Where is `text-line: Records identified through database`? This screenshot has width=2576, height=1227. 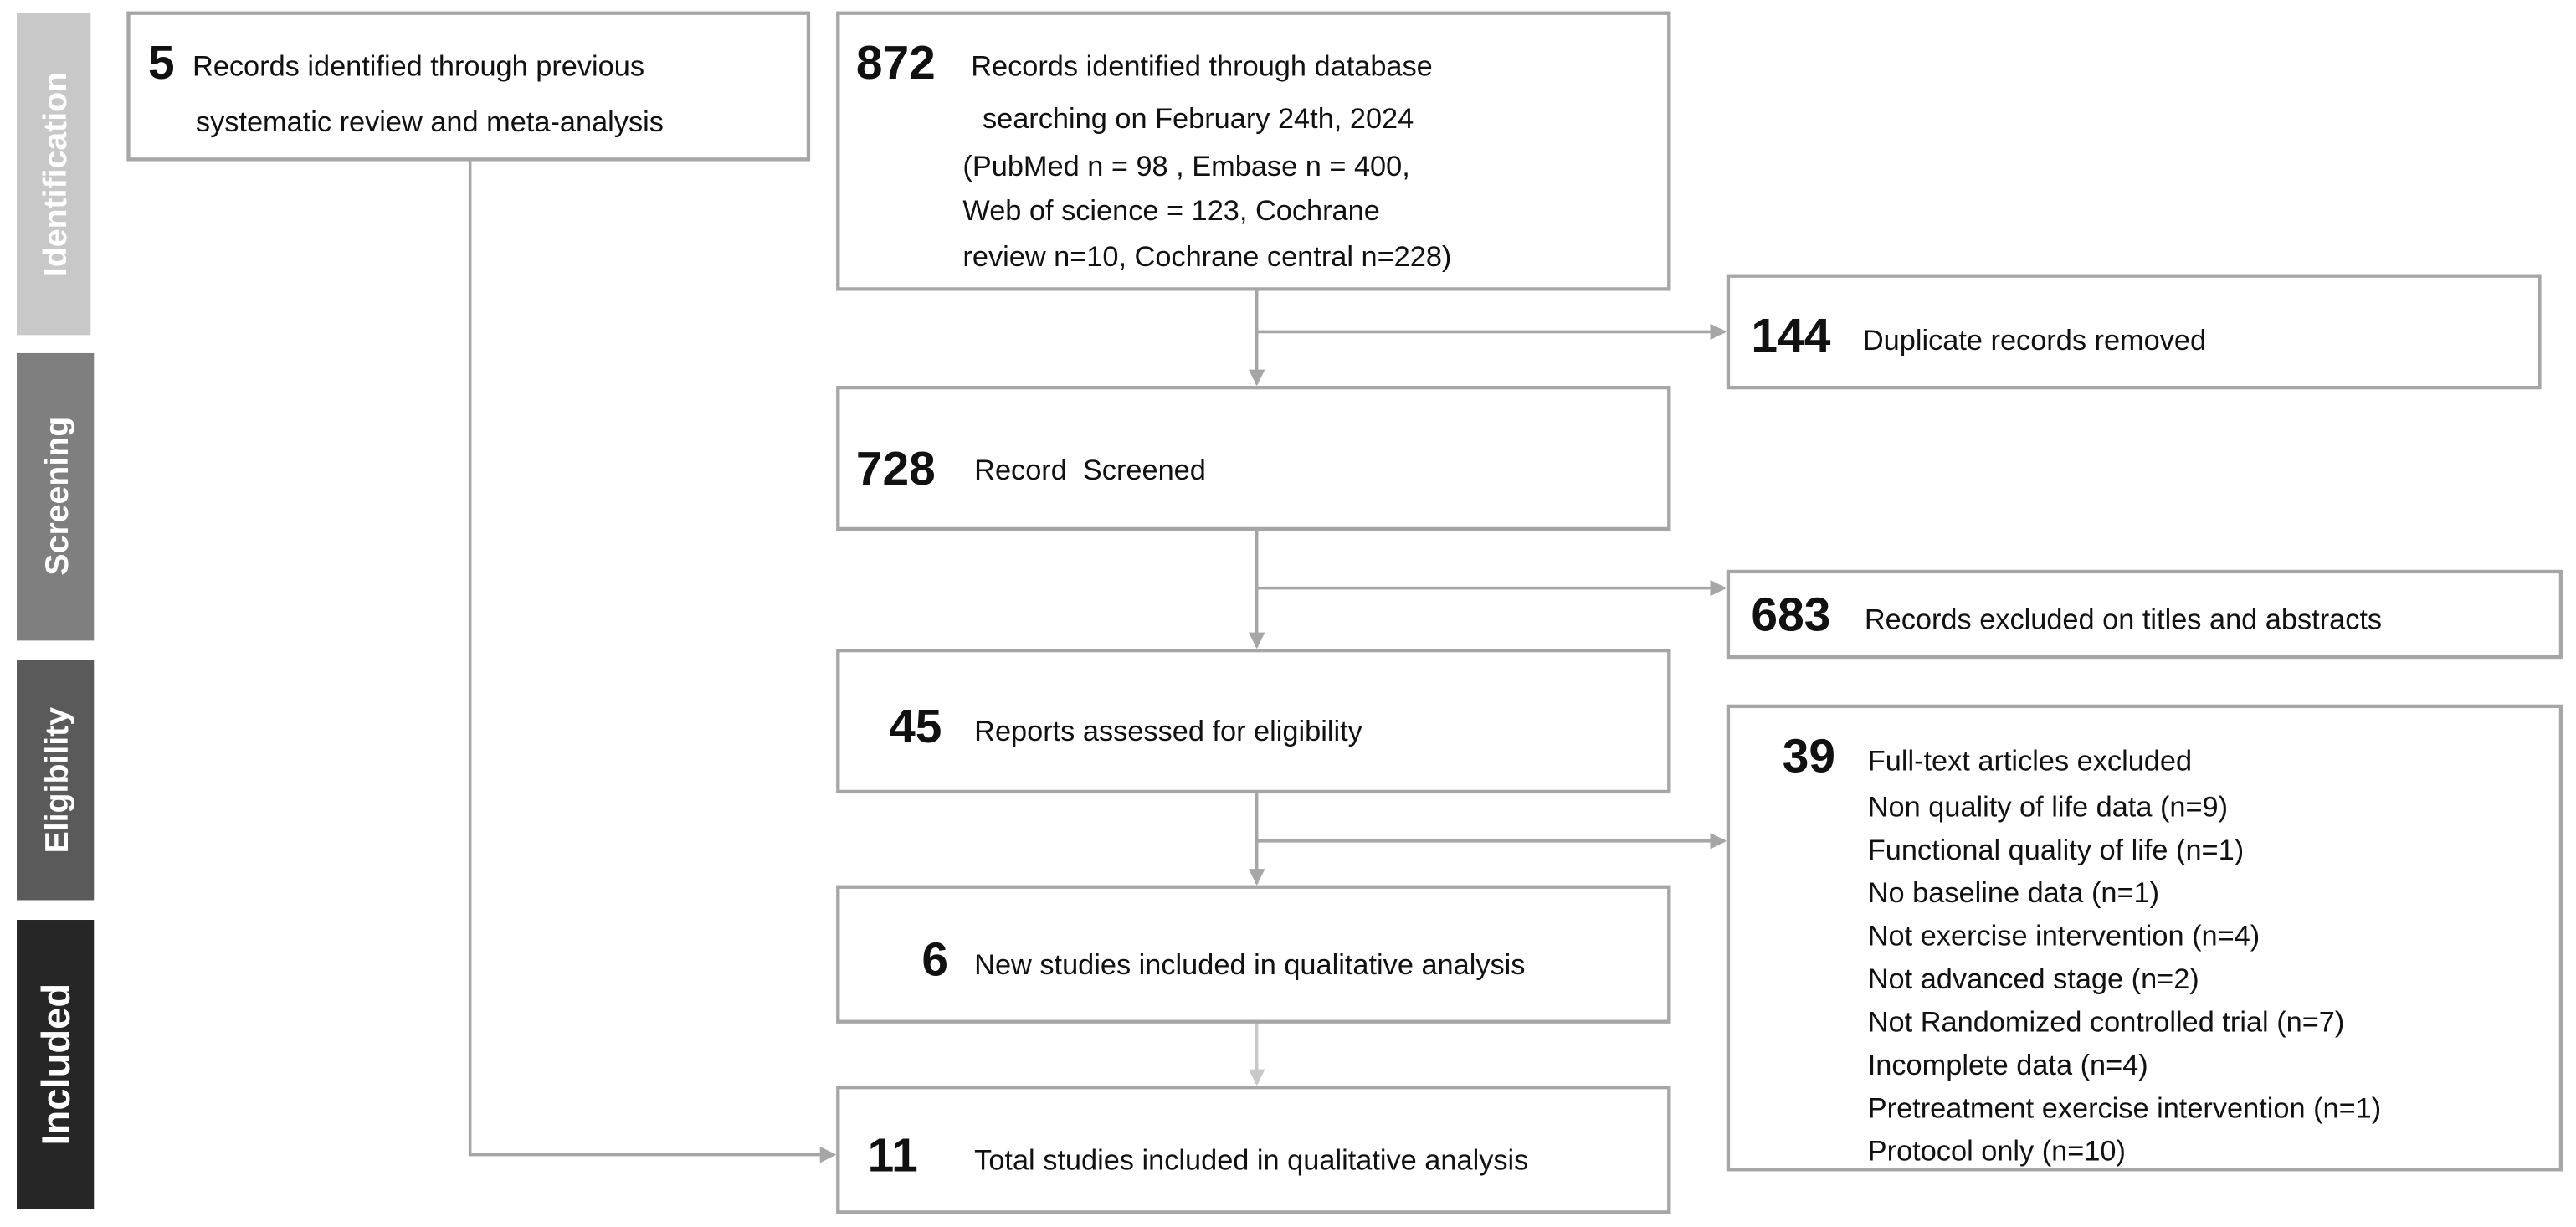 text-line: Records identified through database is located at coordinates (1202, 66).